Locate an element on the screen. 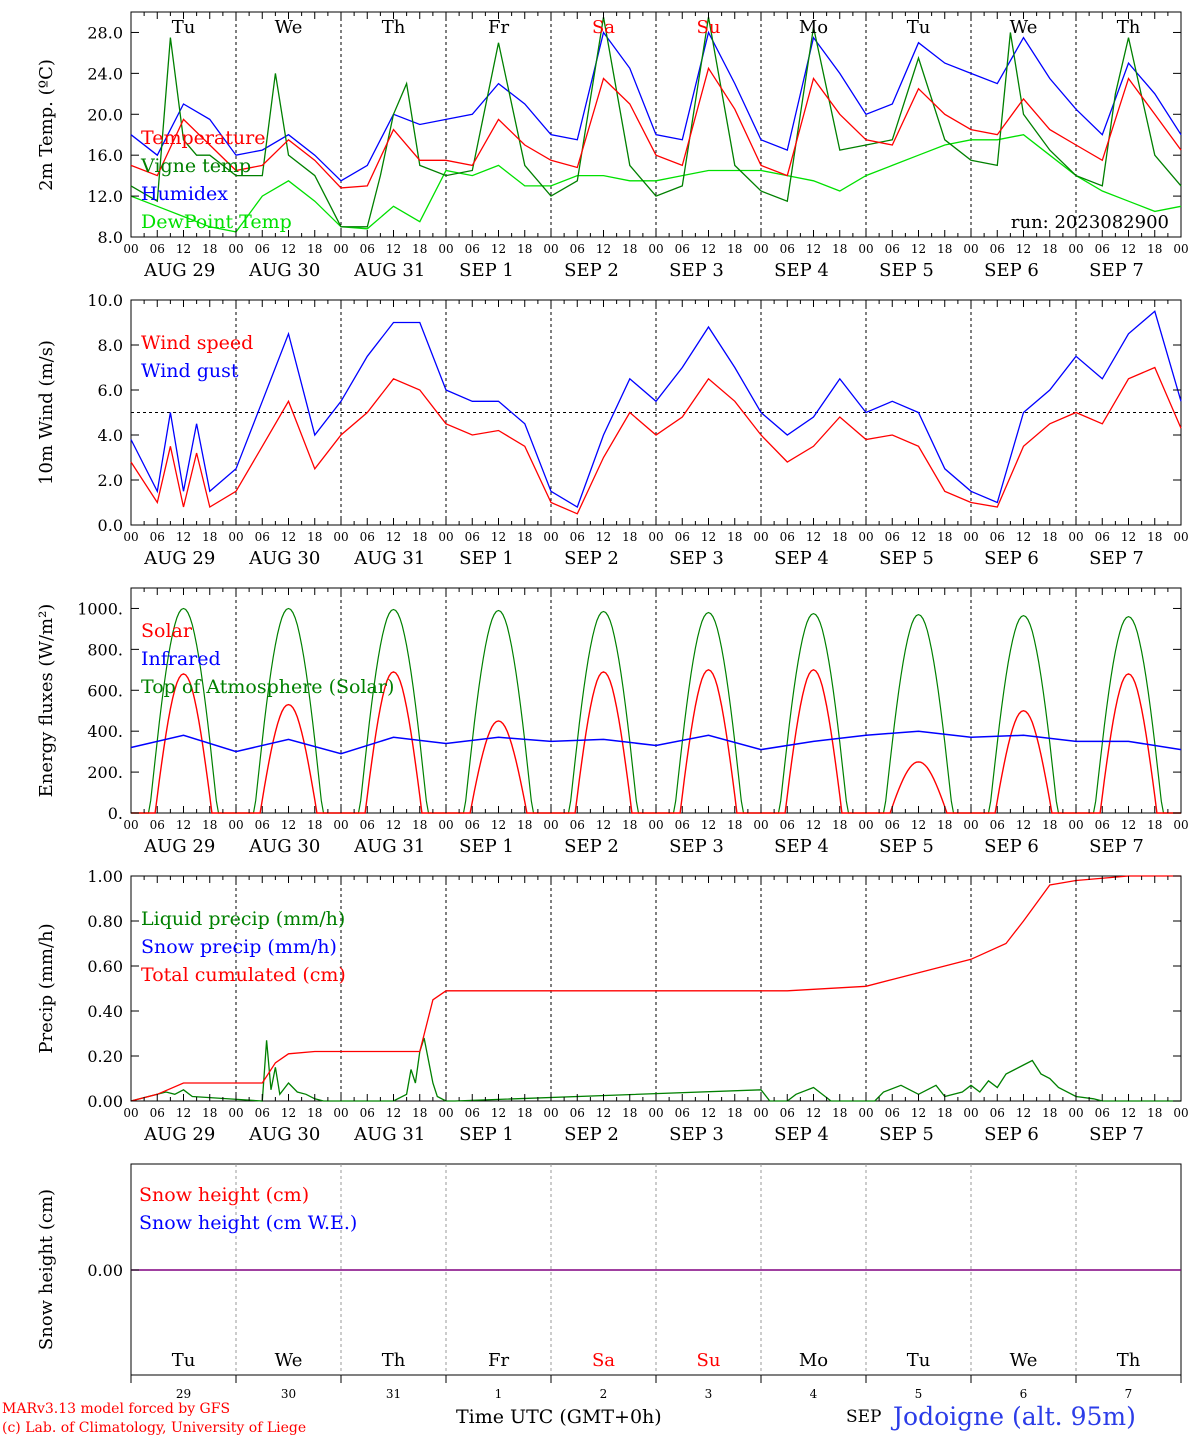 This screenshot has width=1194, height=1440. series-line-total-cumulated-cm- is located at coordinates (655, 988).